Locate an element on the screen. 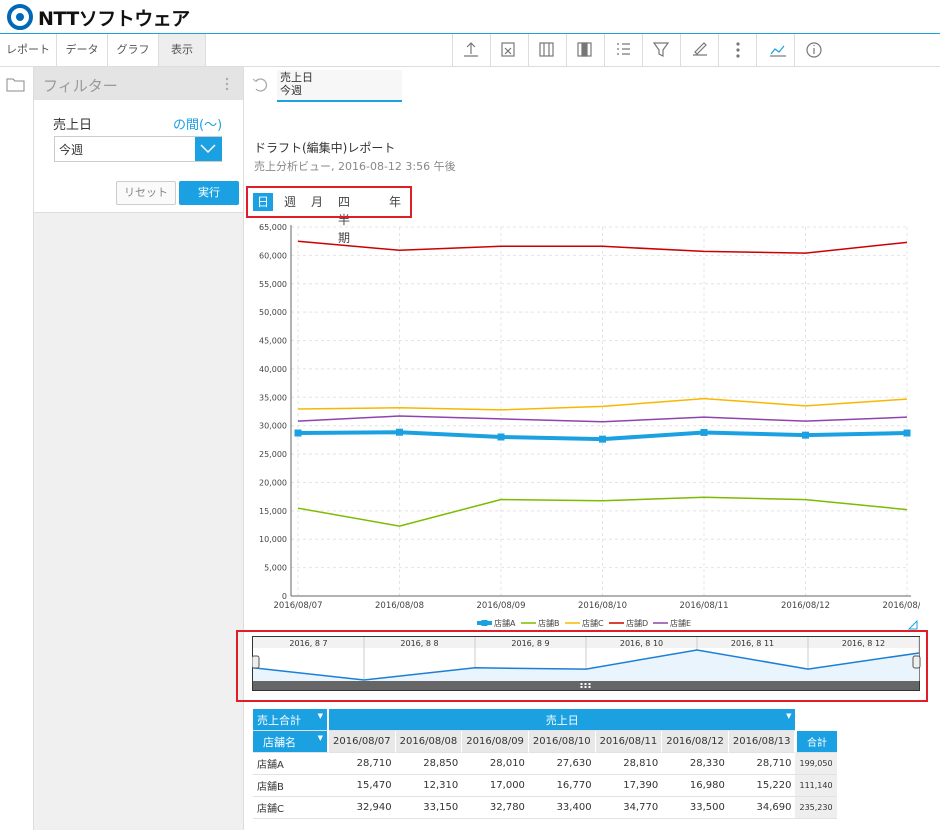 This screenshot has width=940, height=830. y-tick-label: 0 is located at coordinates (284, 596).